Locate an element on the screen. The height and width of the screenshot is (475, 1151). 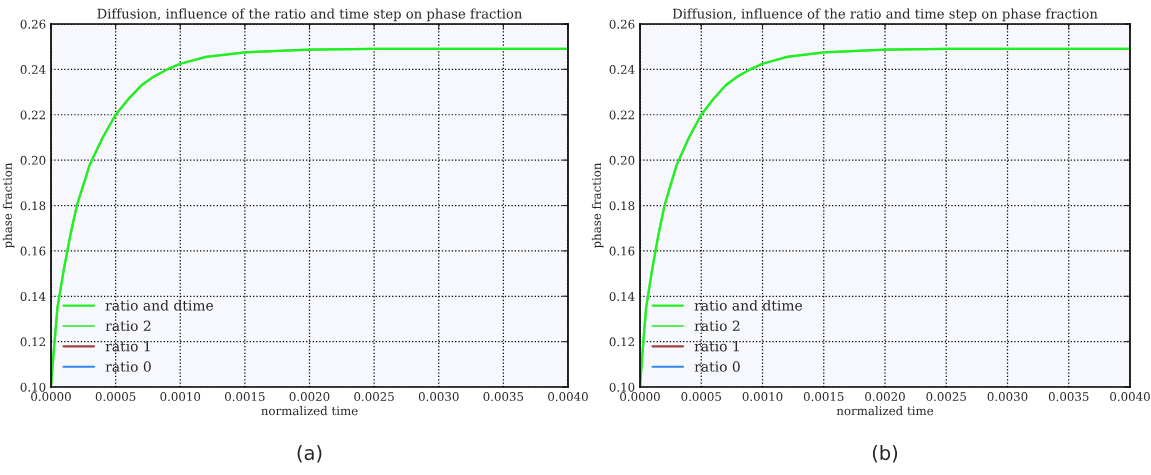
text: (a) is located at coordinates (309, 454).